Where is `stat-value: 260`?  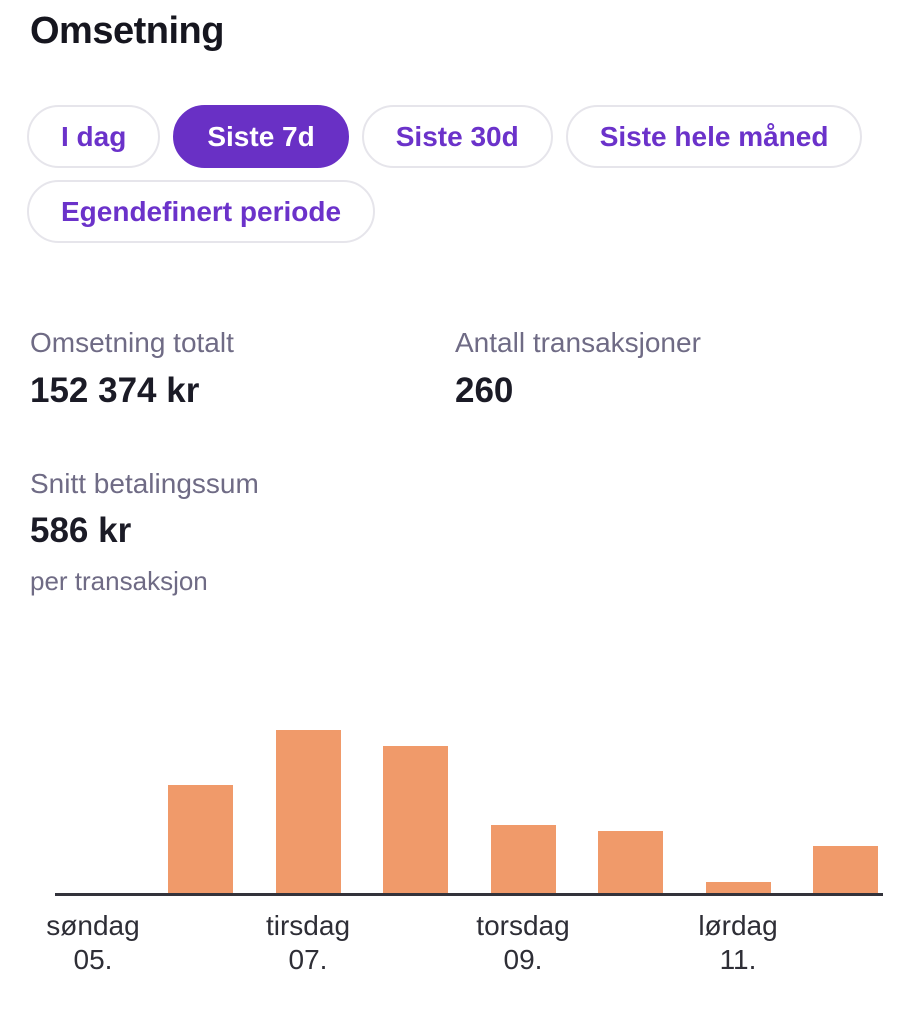 stat-value: 260 is located at coordinates (484, 390).